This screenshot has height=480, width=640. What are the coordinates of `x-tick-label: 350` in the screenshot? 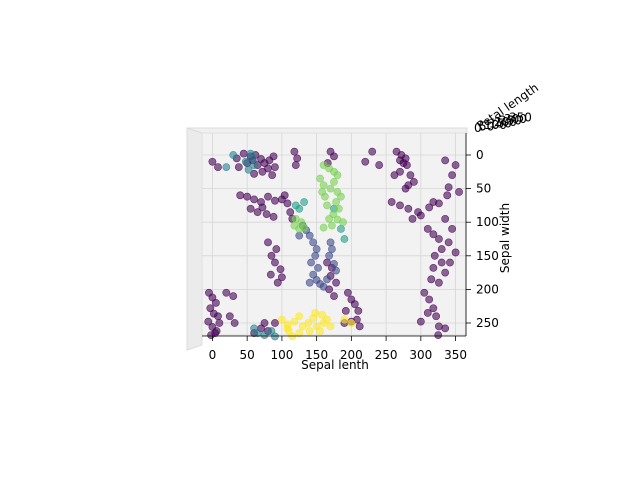 It's located at (455, 355).